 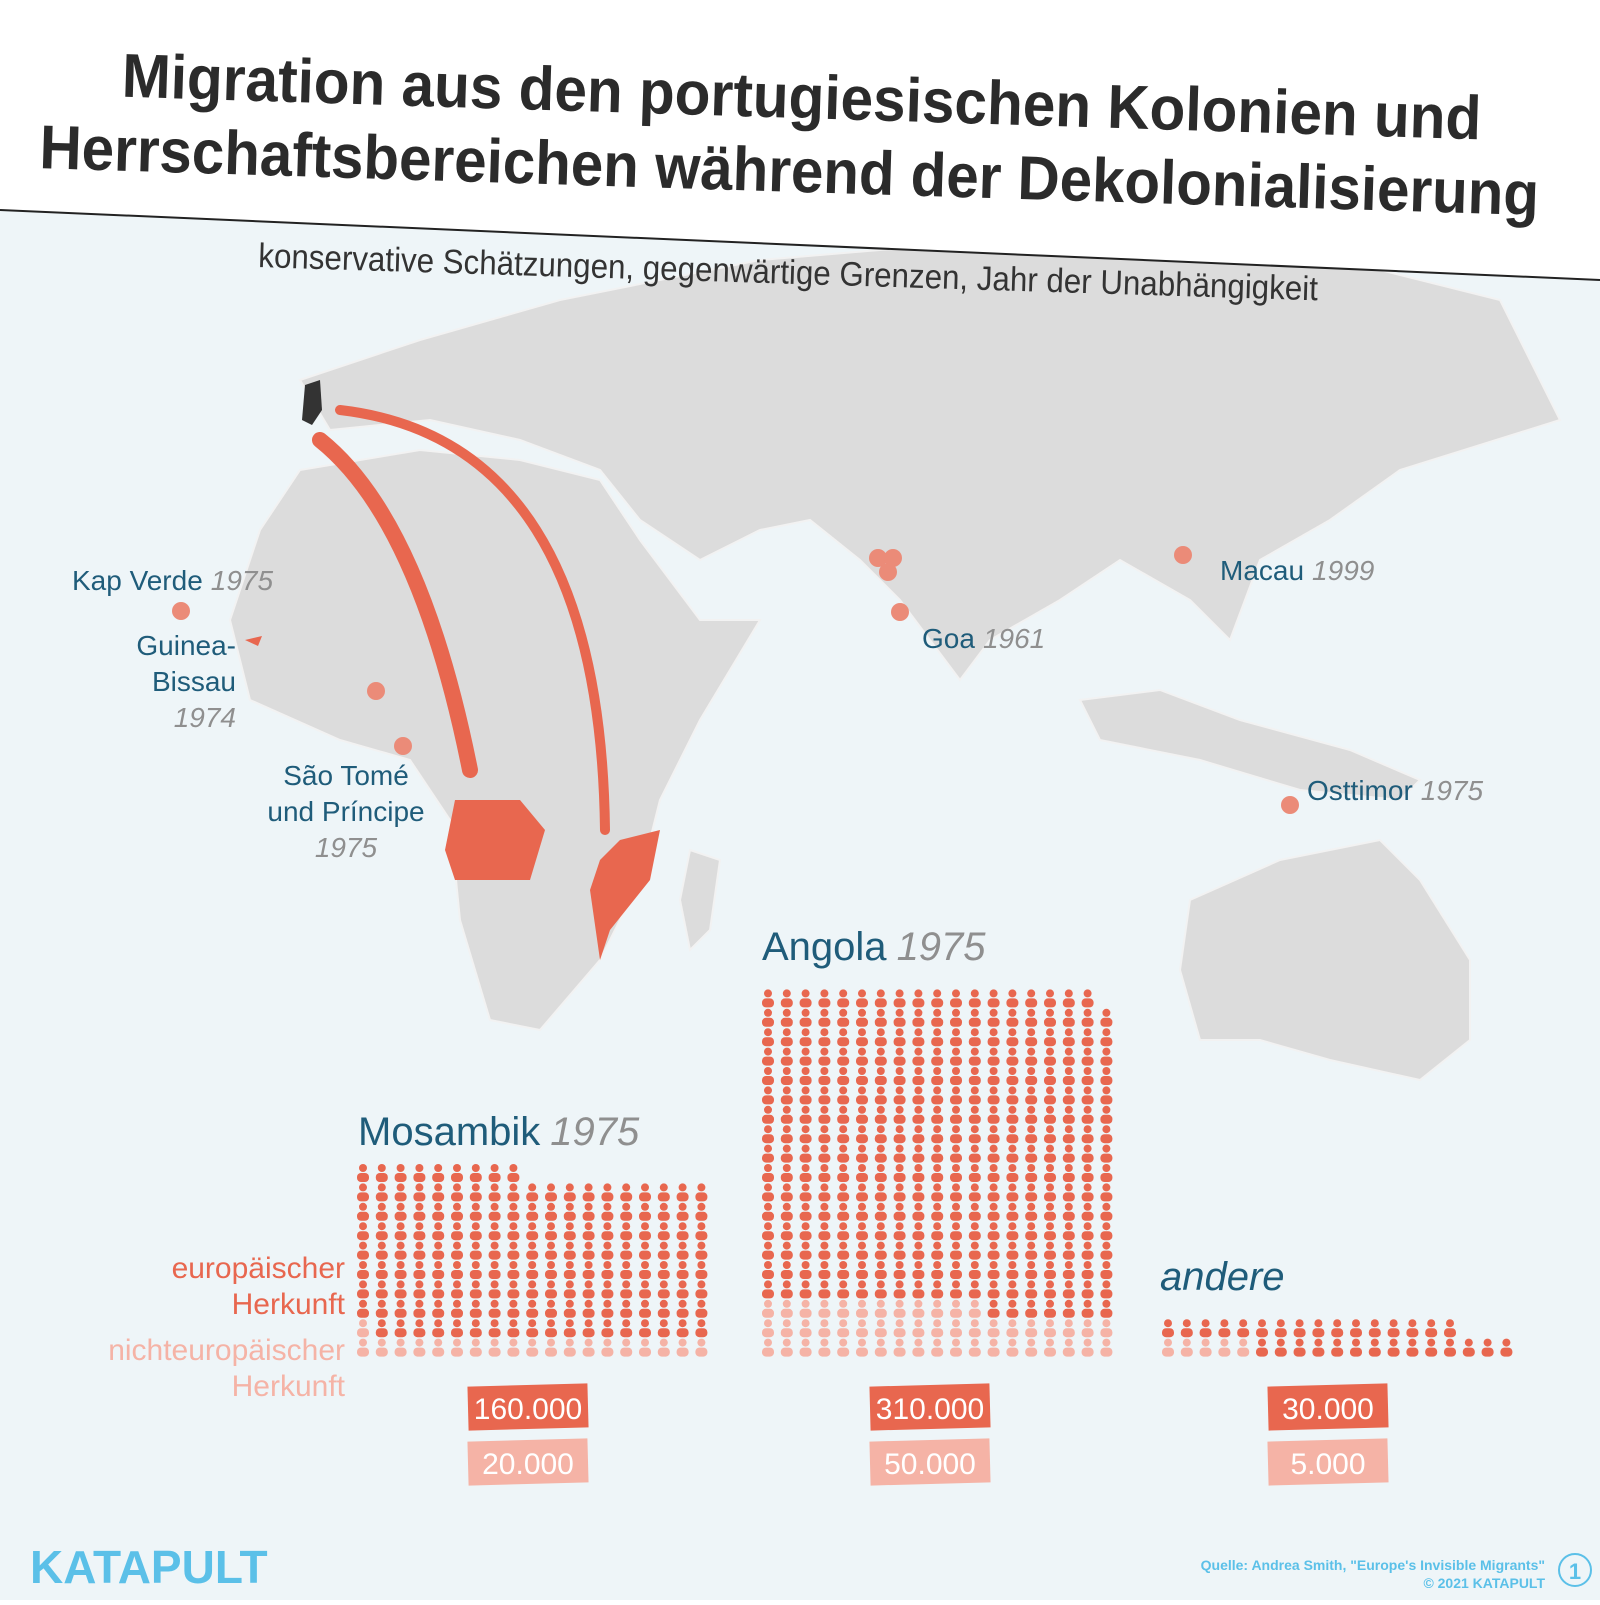 I want to click on group-year: 1975, so click(x=942, y=947).